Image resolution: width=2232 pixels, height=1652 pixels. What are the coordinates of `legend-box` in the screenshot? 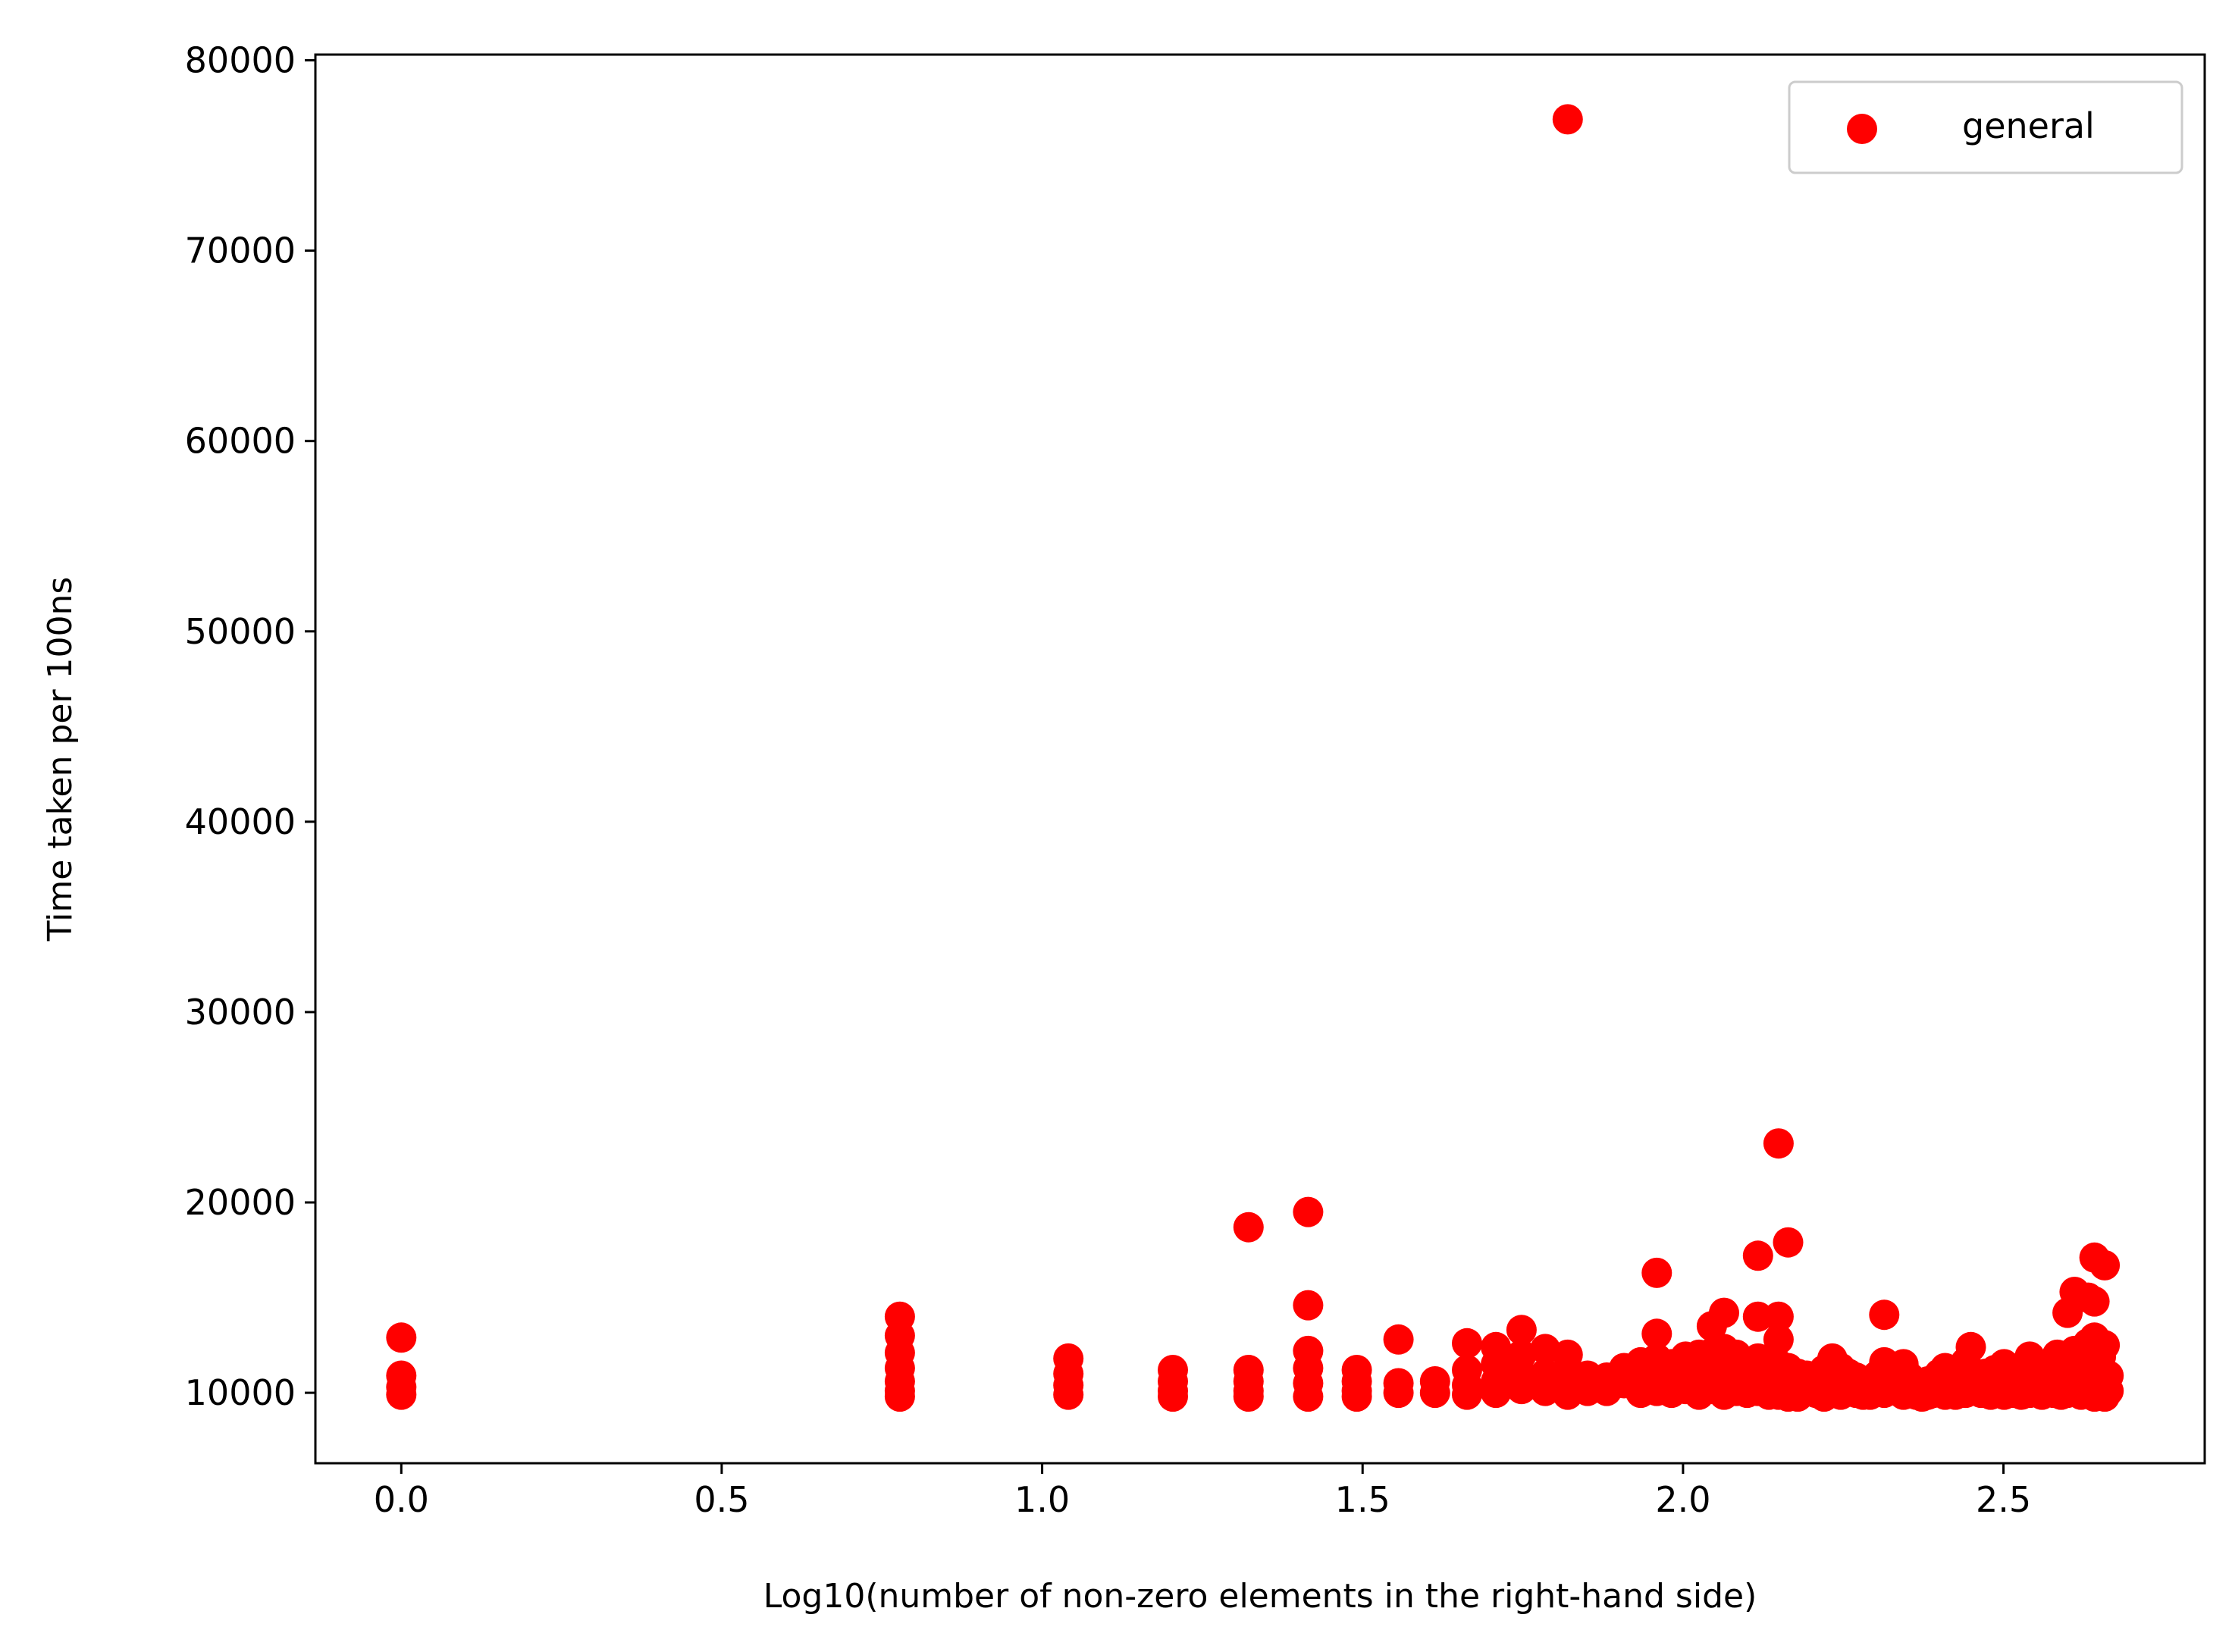 It's located at (1985, 127).